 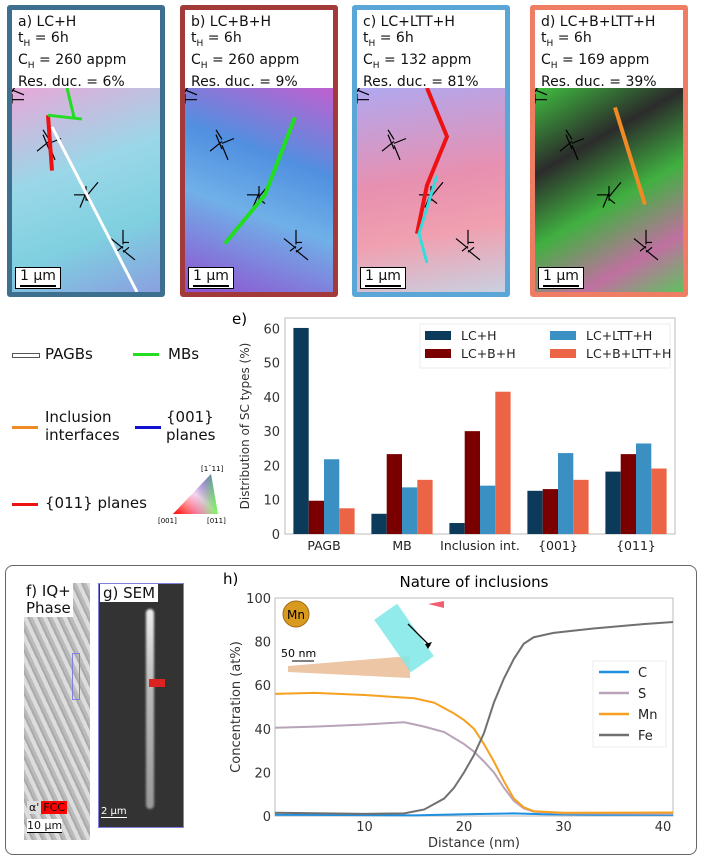 What do you see at coordinates (239, 319) in the screenshot?
I see `panel-label: e)` at bounding box center [239, 319].